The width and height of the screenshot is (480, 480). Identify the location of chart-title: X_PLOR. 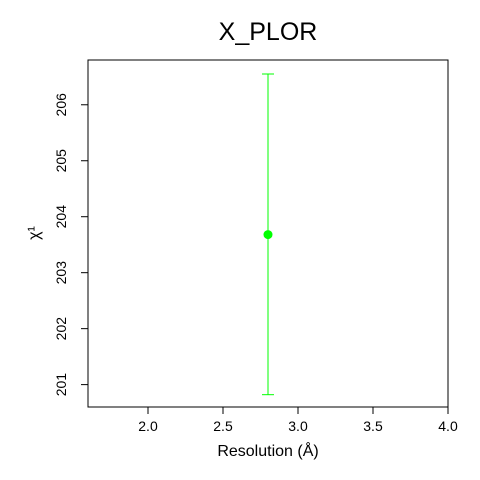
(268, 32).